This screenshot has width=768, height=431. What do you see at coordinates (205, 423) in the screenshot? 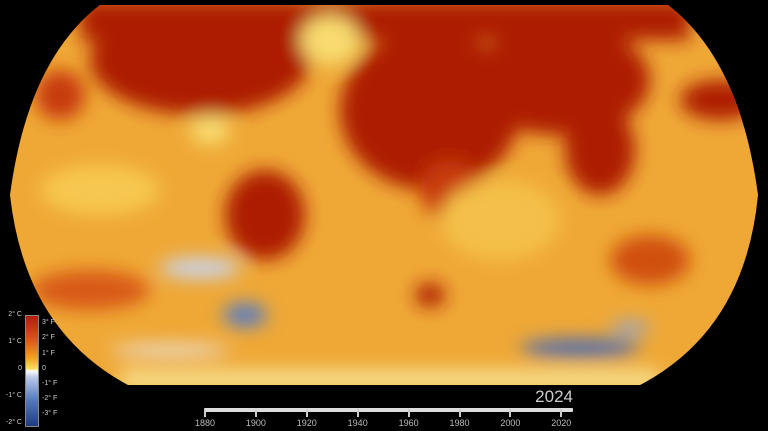
I see `timeline-tick-label: 1880` at bounding box center [205, 423].